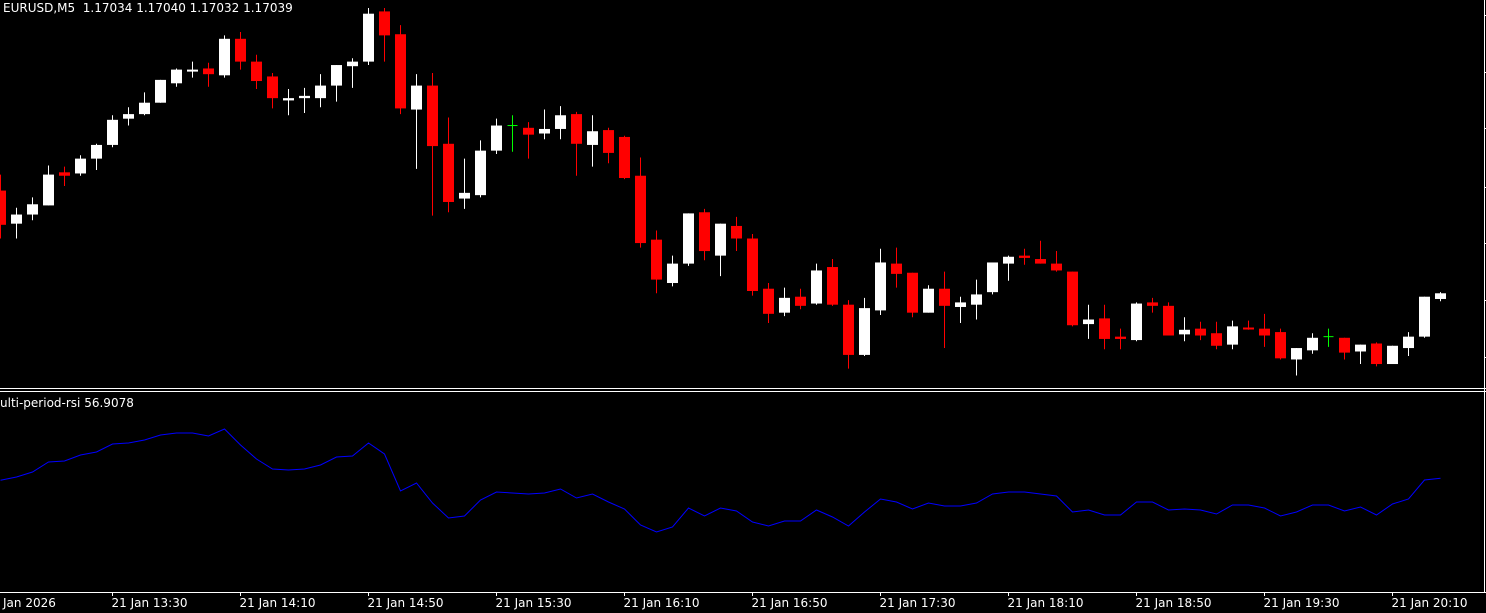 Image resolution: width=1486 pixels, height=613 pixels. I want to click on symbol-label: EURUSD,M5, so click(39, 8).